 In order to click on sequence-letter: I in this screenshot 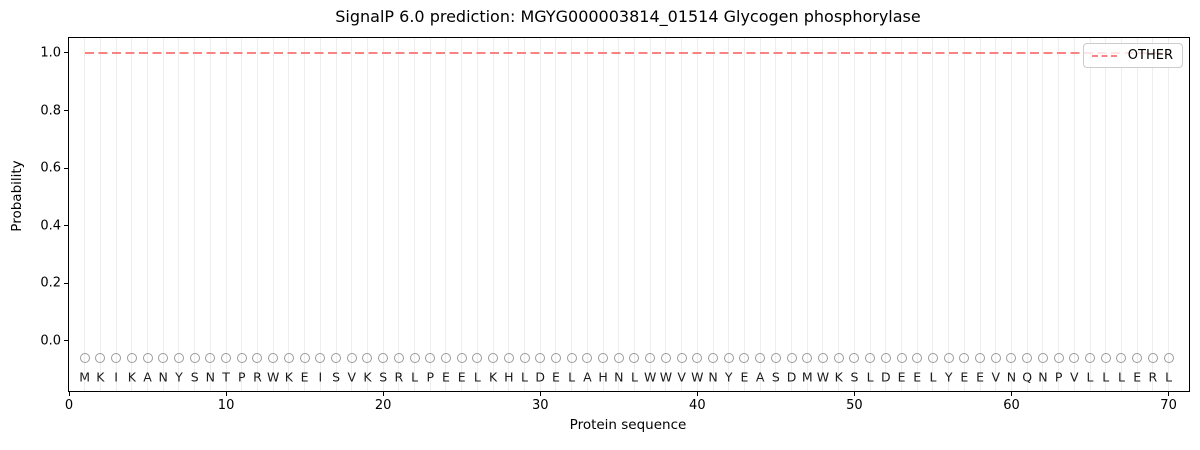, I will do `click(320, 377)`.